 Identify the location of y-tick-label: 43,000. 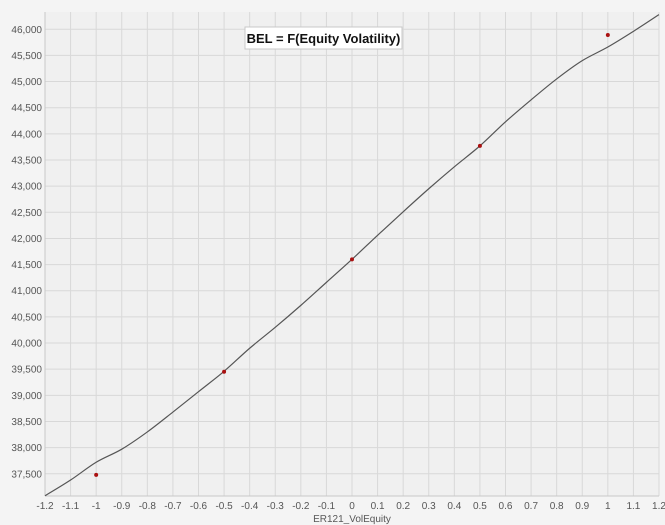
(26, 187).